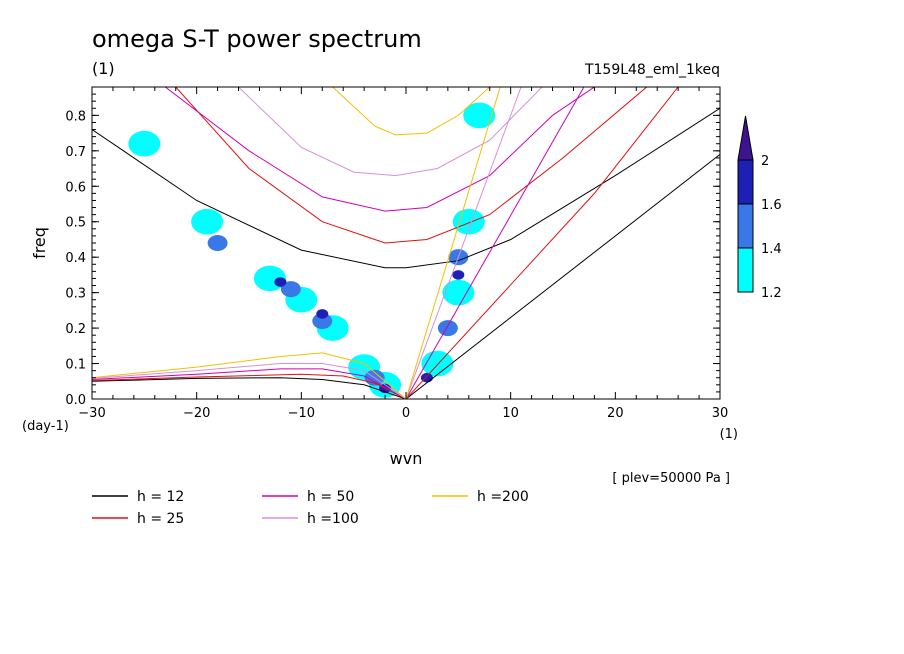 This screenshot has width=904, height=654. What do you see at coordinates (406, 458) in the screenshot?
I see `x-axis-label: wvn` at bounding box center [406, 458].